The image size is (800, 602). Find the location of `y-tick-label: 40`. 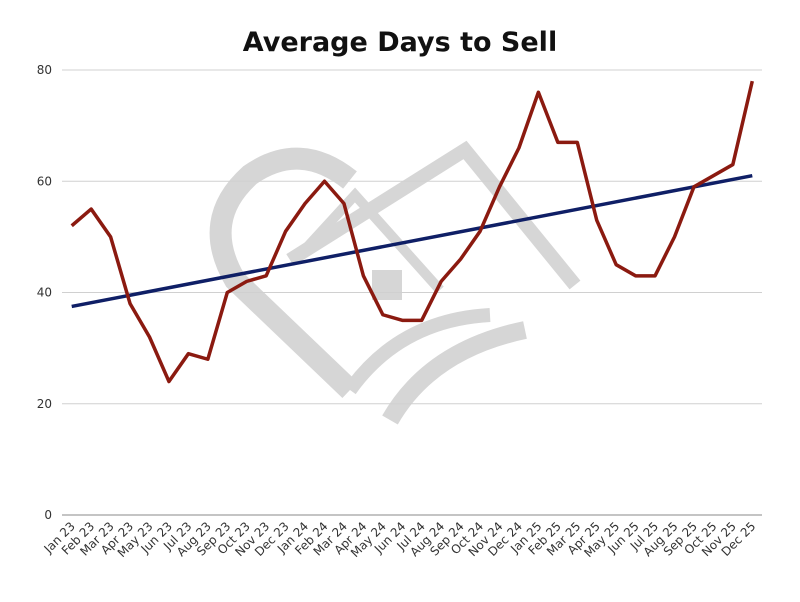

y-tick-label: 40 is located at coordinates (44, 293).